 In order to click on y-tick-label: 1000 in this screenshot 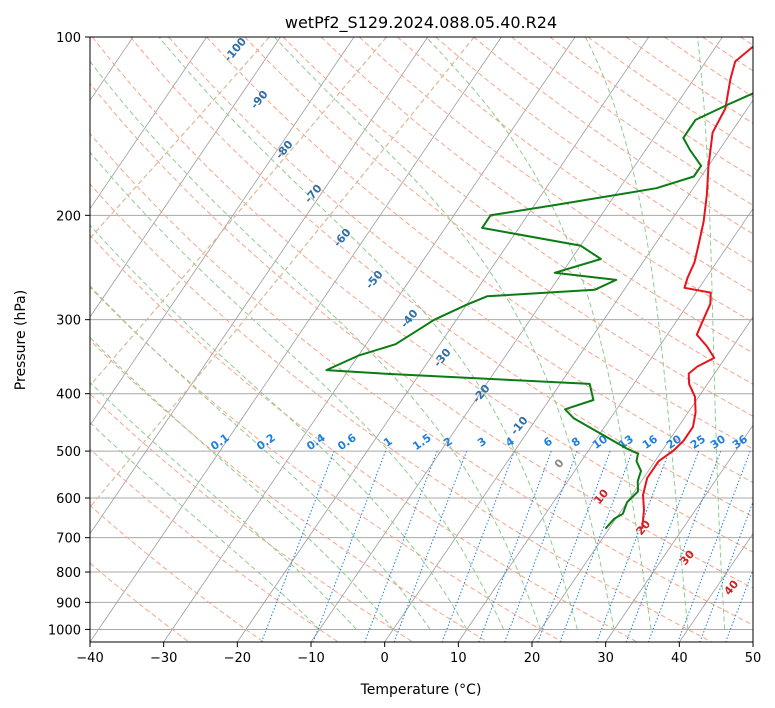, I will do `click(64, 630)`.